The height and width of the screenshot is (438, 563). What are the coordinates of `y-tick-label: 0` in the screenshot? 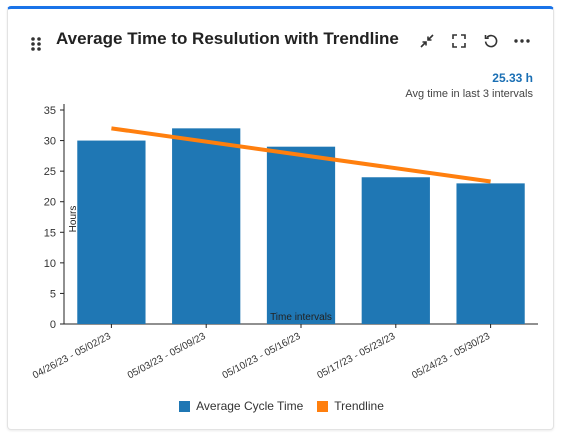 It's located at (53, 325).